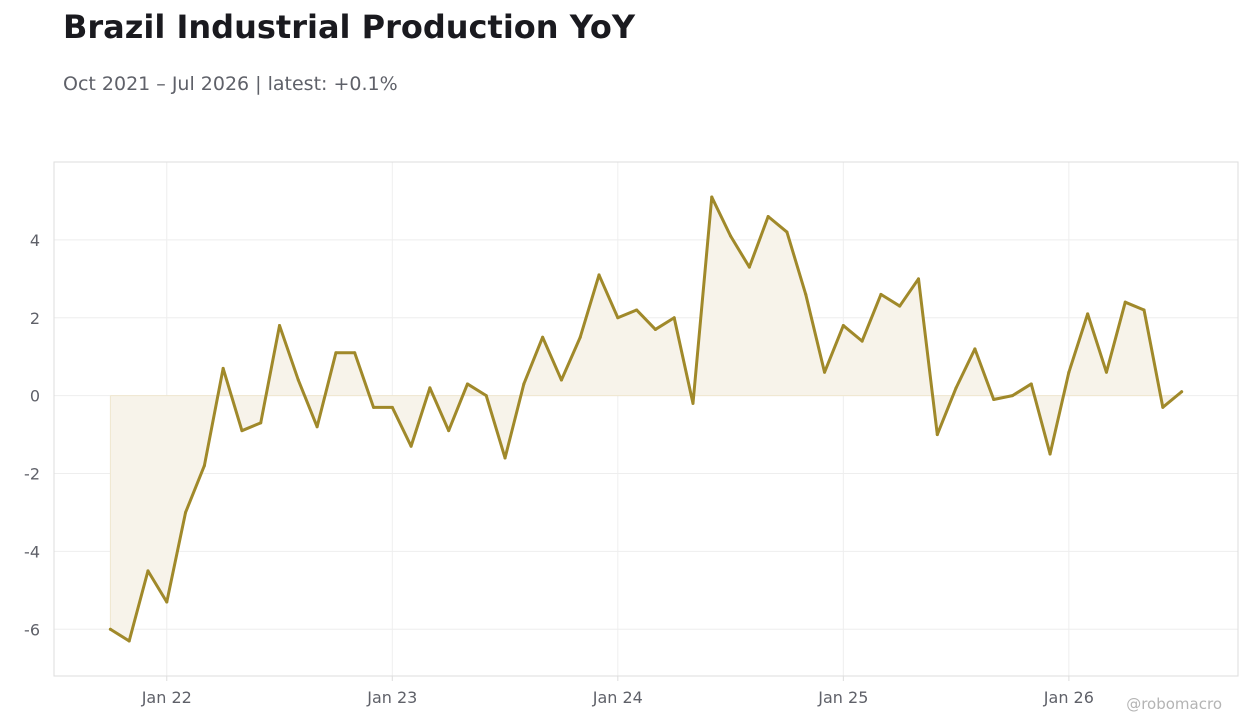  Describe the element at coordinates (32, 629) in the screenshot. I see `y-tick-label: -6` at that location.